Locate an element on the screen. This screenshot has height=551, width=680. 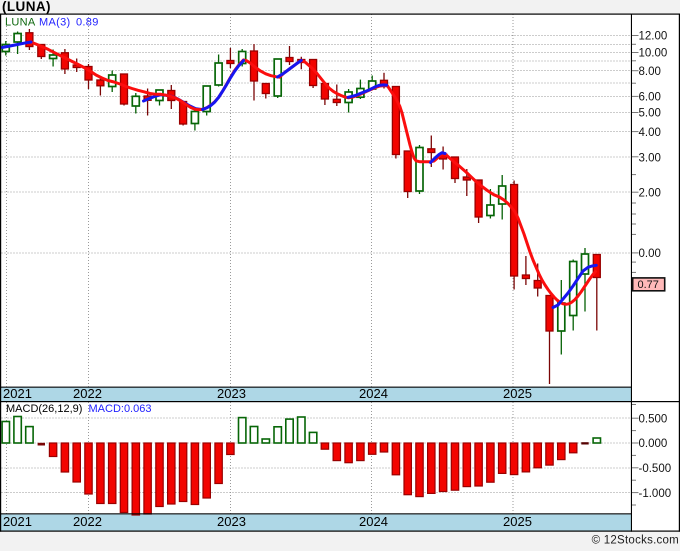
svg-text: 10.00 is located at coordinates (653, 54).